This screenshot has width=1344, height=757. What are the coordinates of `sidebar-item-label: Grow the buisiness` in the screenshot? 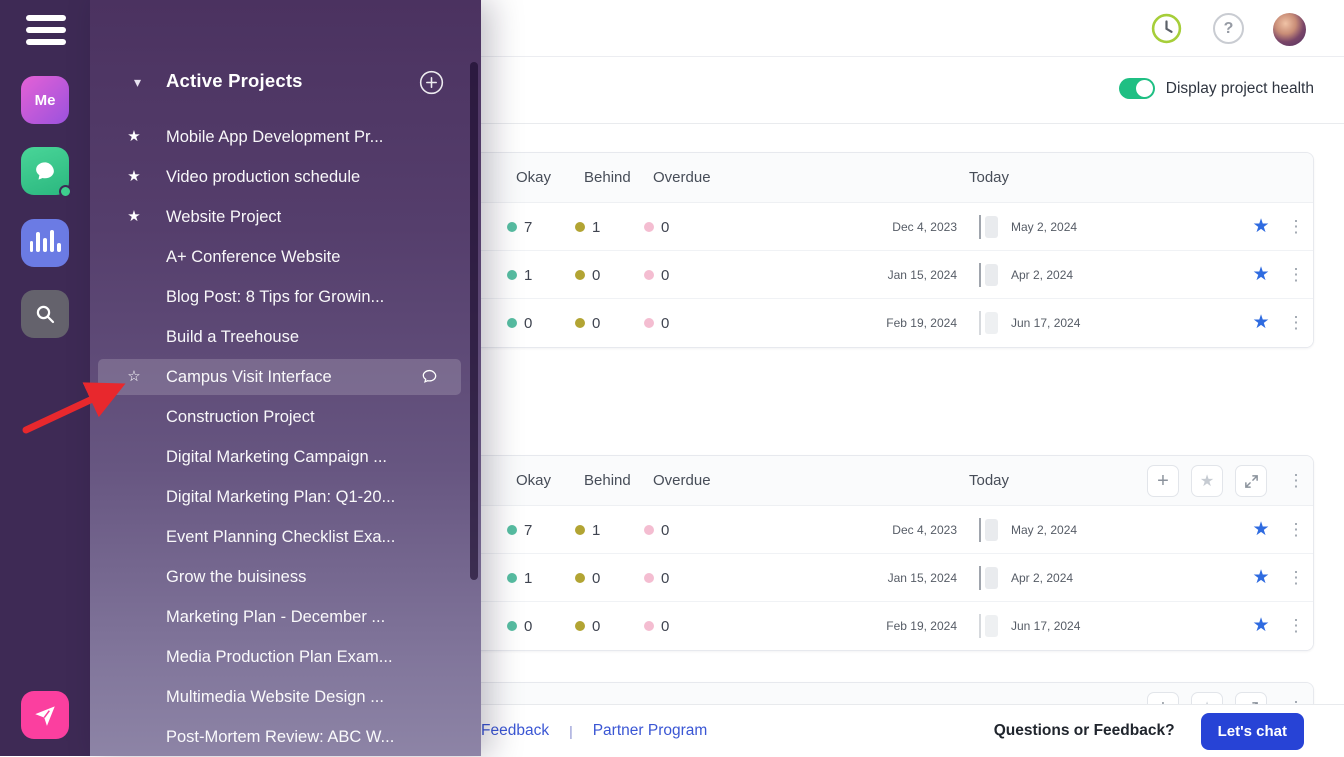 It's located at (236, 577).